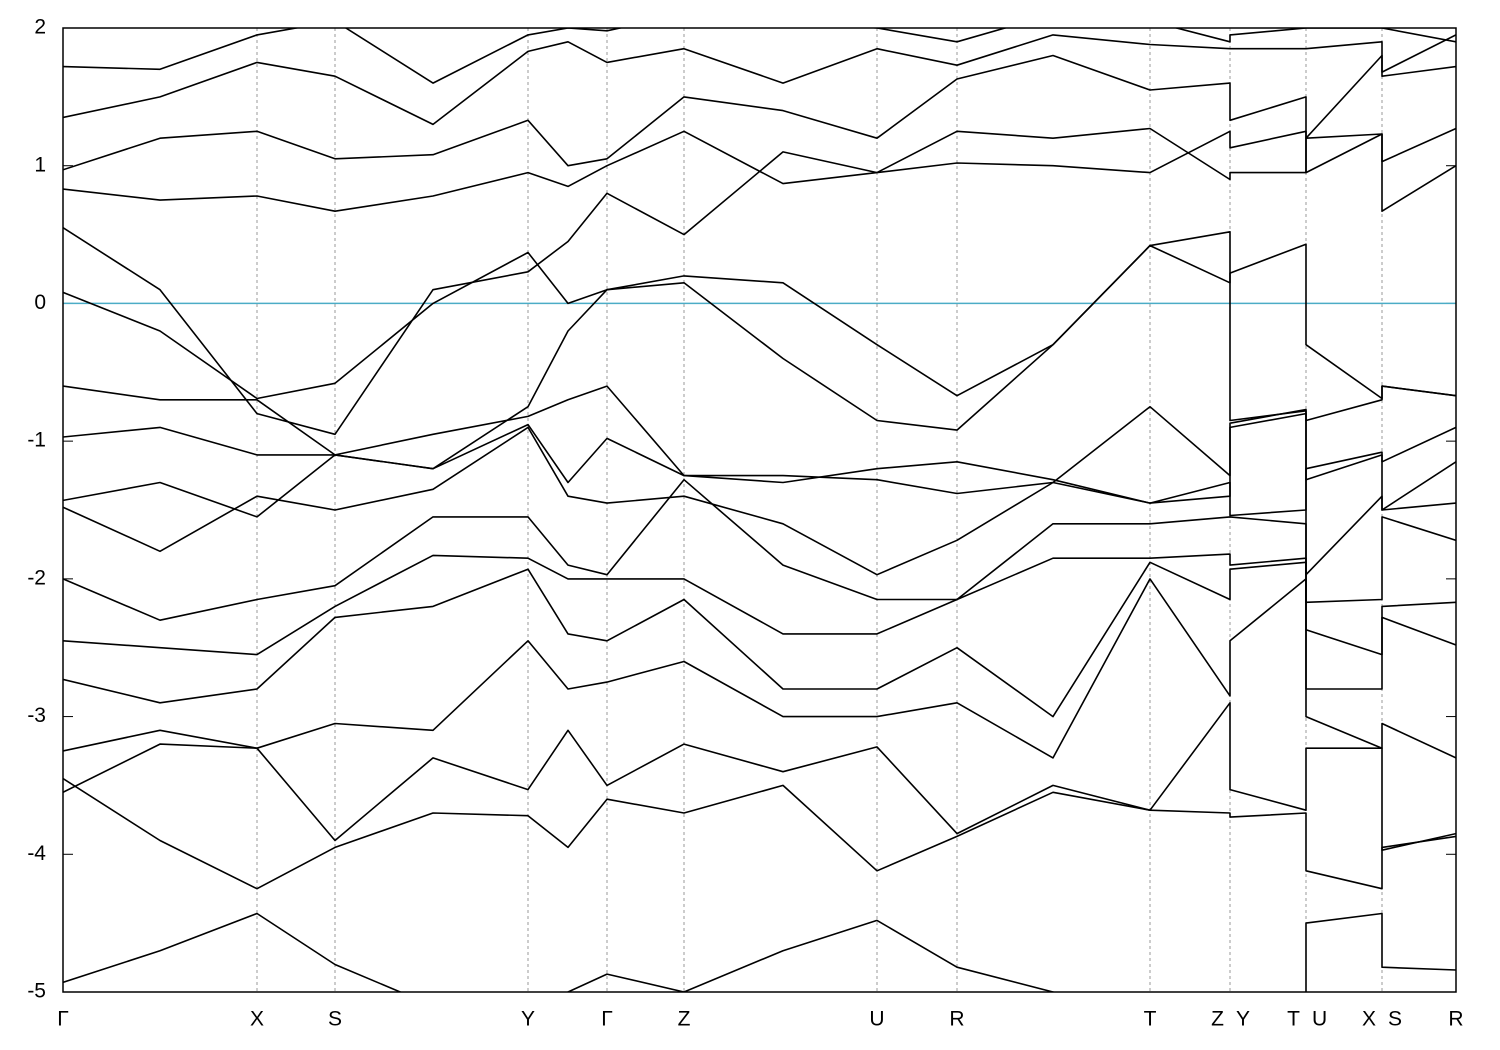 This screenshot has height=1050, width=1500. What do you see at coordinates (36, 853) in the screenshot?
I see `y-tick-label: -4` at bounding box center [36, 853].